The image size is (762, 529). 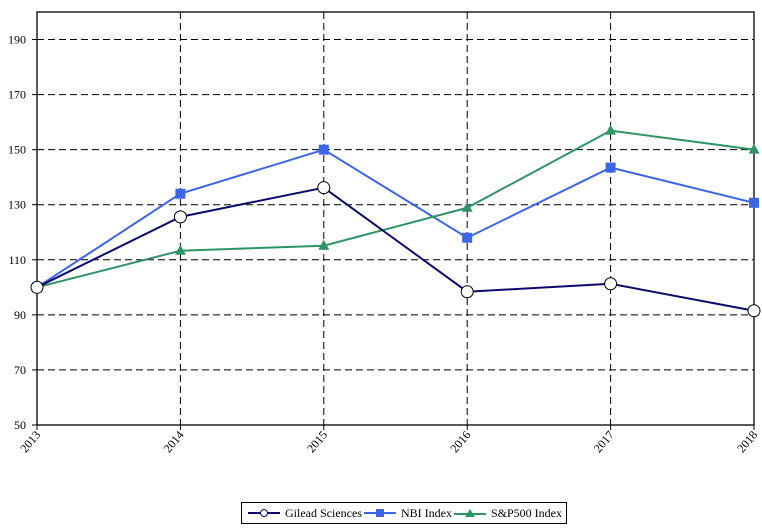 What do you see at coordinates (388, 440) in the screenshot?
I see `x-axis: 2013 2014 2015 2016 2017 2018` at bounding box center [388, 440].